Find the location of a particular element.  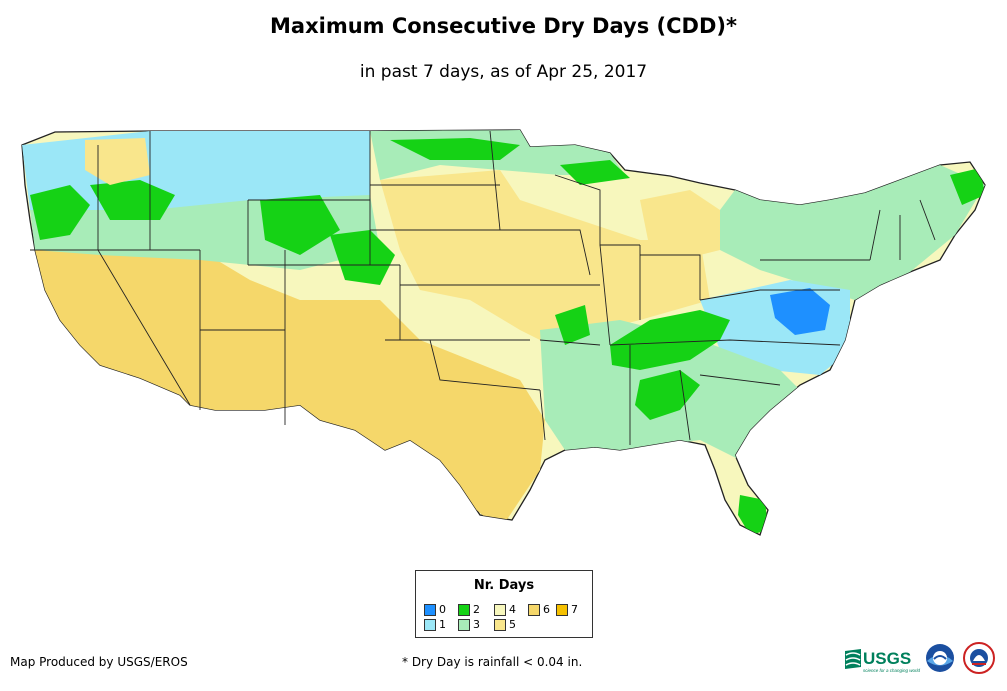

map-title: Maximum Consecutive Dry Days (CDD)* is located at coordinates (503, 26).